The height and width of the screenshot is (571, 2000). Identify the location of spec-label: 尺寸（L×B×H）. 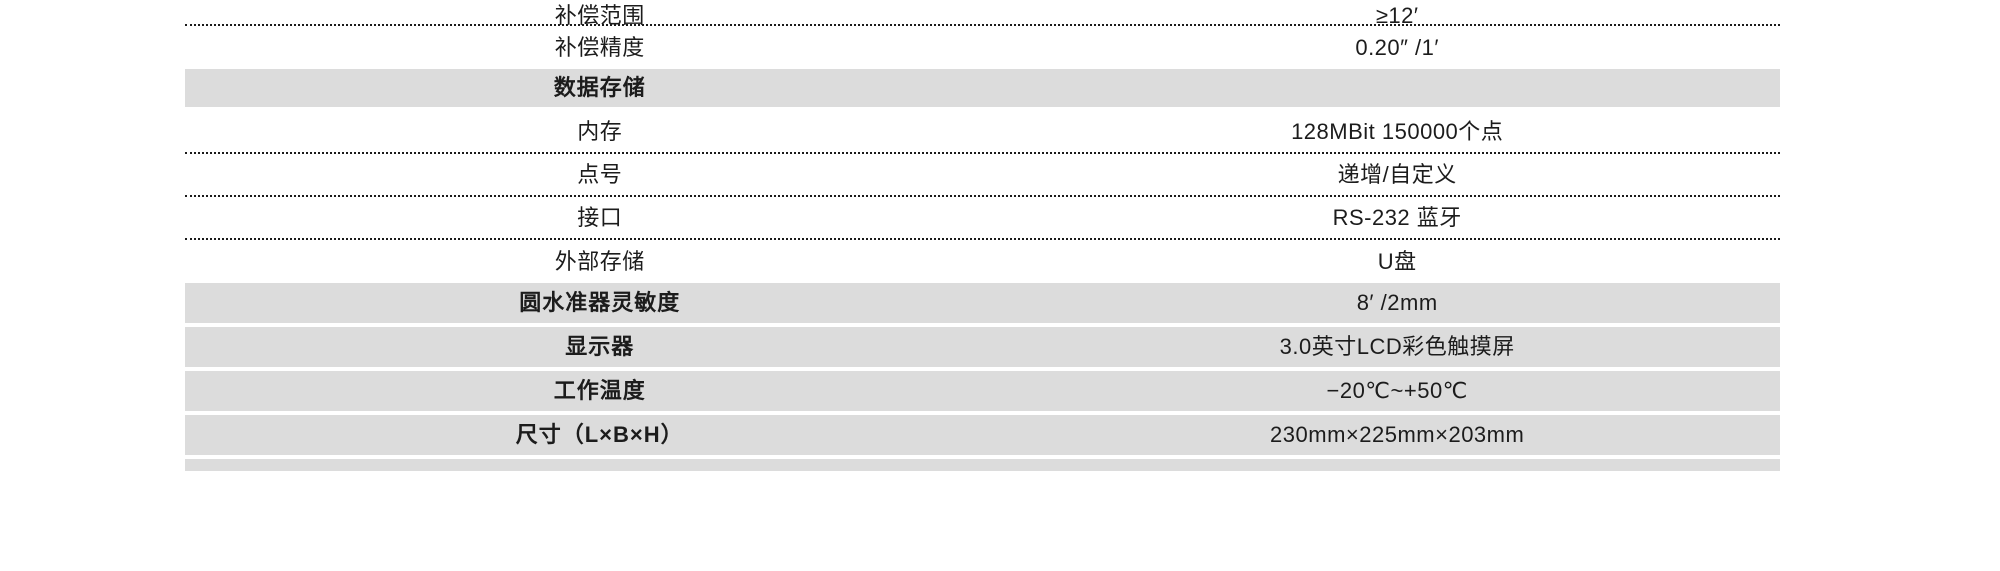
(599, 434).